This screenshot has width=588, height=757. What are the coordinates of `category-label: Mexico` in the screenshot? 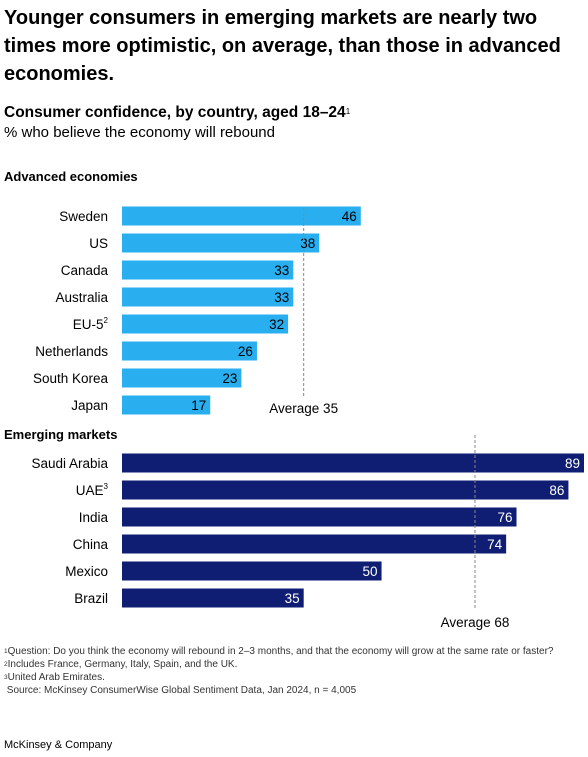 It's located at (86, 571).